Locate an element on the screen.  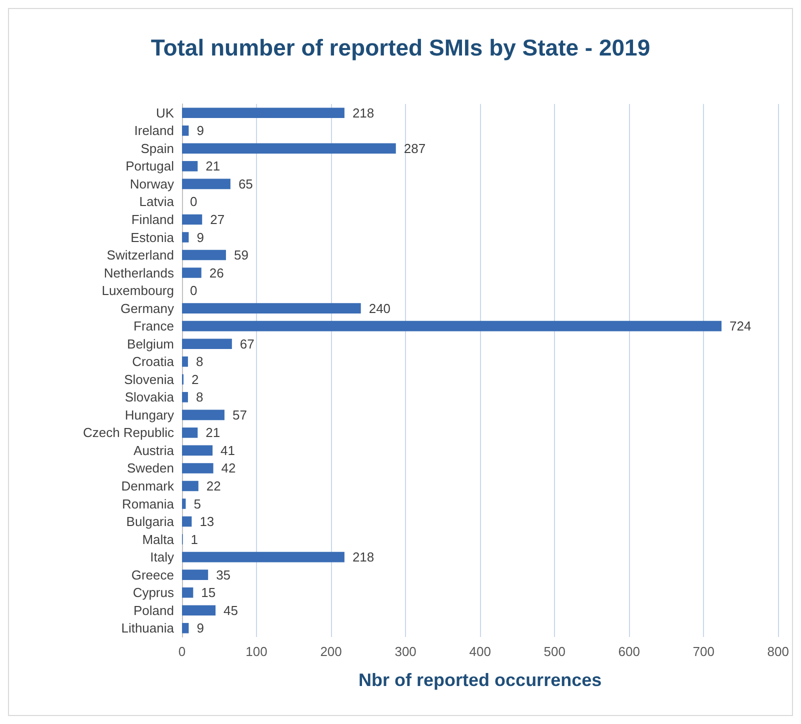
data-label: 65 is located at coordinates (245, 184).